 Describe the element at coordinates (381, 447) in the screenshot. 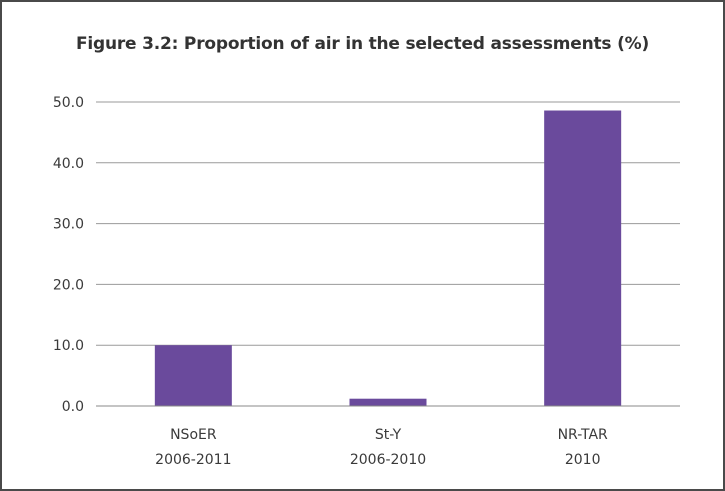

I see `x-axis-labels: NSoER 2006-2011 St-Y 2006-2010 NR-TAR 2010` at that location.